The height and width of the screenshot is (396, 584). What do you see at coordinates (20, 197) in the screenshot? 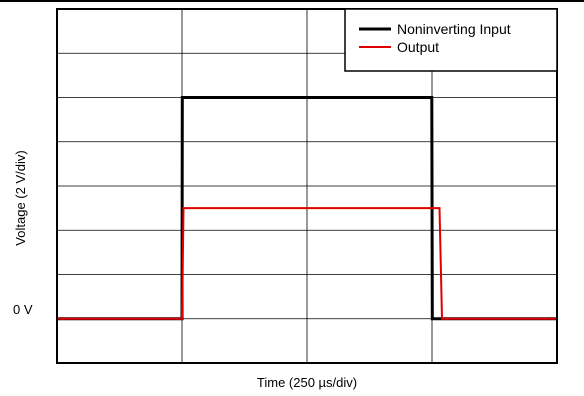
I see `y-axis-label: Voltage (2 V/div)` at bounding box center [20, 197].